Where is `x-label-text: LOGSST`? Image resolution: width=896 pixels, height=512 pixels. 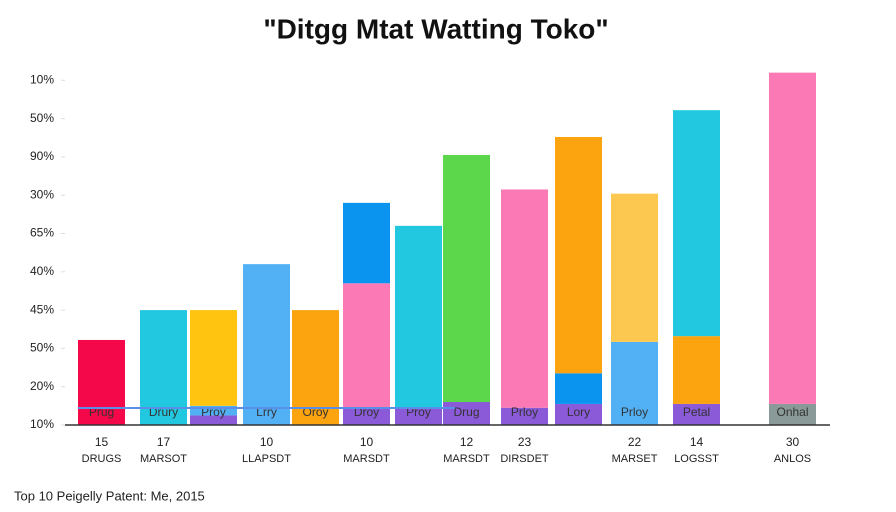
x-label-text: LOGSST is located at coordinates (696, 459).